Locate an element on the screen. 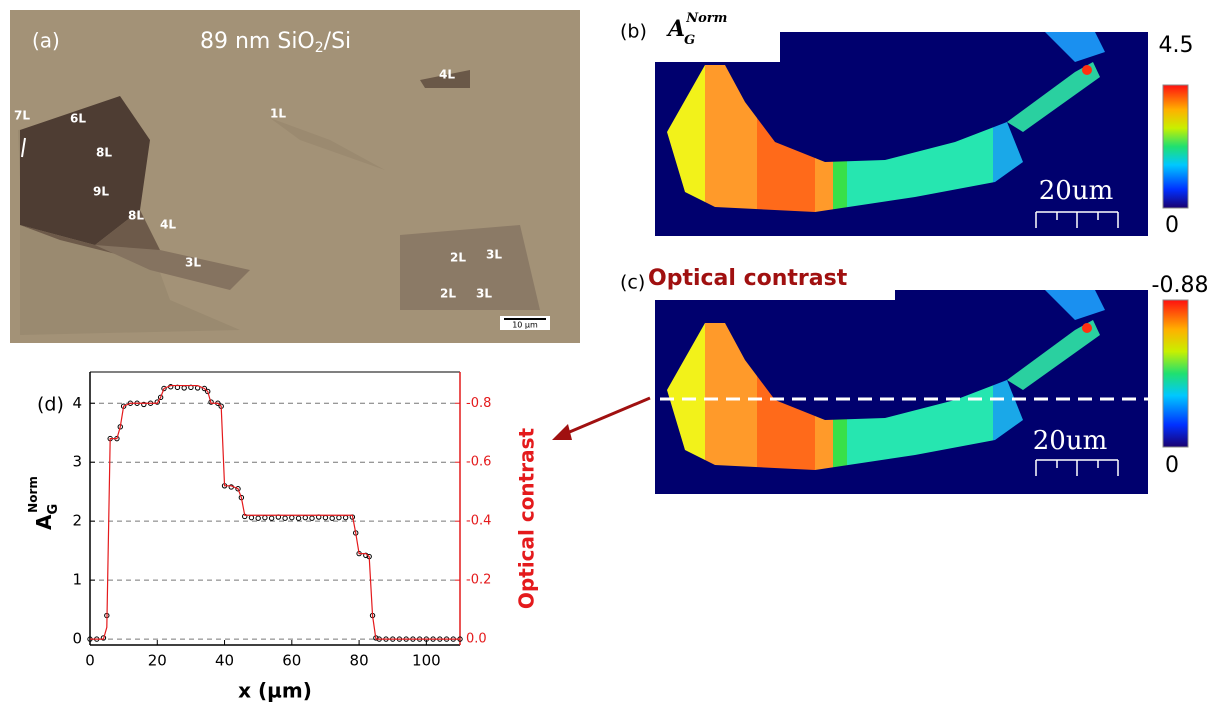 The height and width of the screenshot is (709, 1209). title-sup: Norm is located at coordinates (706, 18).